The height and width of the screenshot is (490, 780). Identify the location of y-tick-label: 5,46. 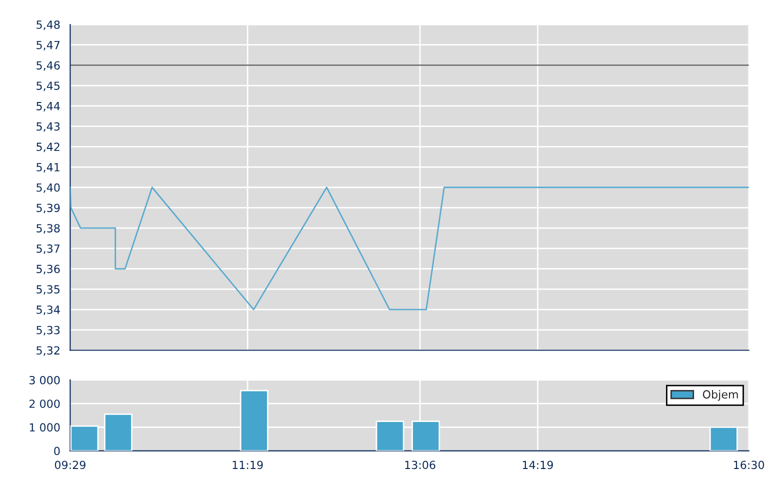
(48, 66).